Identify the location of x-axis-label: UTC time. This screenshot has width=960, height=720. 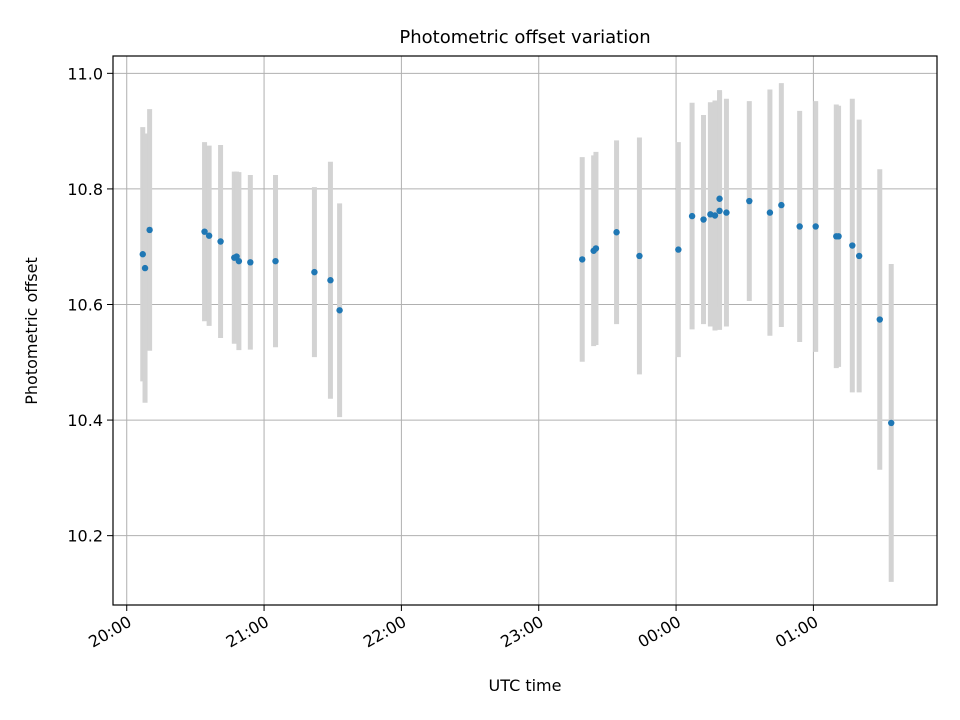
(525, 685).